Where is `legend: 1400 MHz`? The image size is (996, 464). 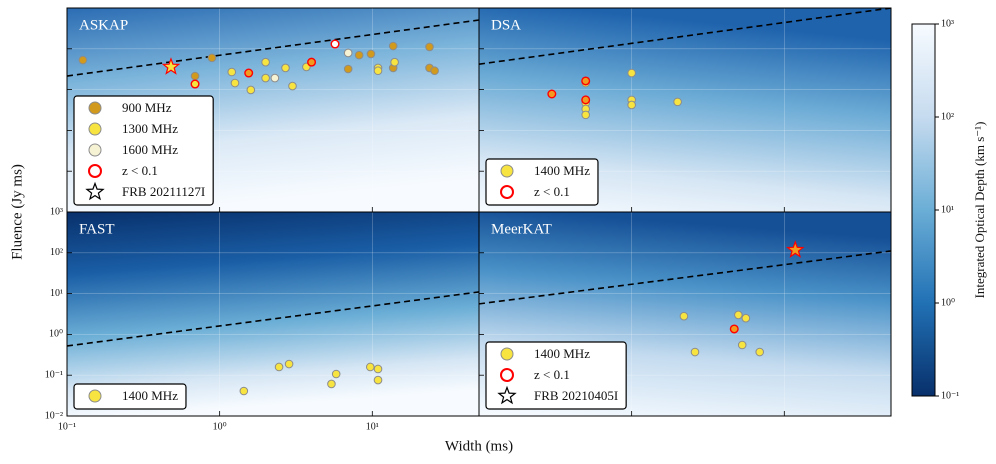
legend: 1400 MHz is located at coordinates (130, 396).